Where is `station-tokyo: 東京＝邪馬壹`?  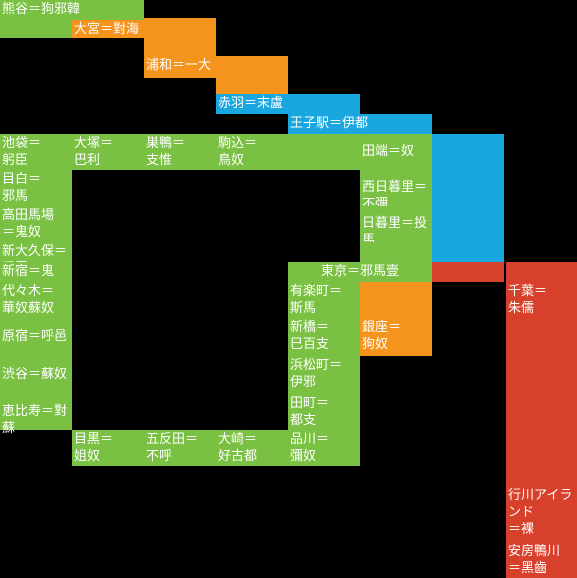
station-tokyo: 東京＝邪馬壹 is located at coordinates (360, 272).